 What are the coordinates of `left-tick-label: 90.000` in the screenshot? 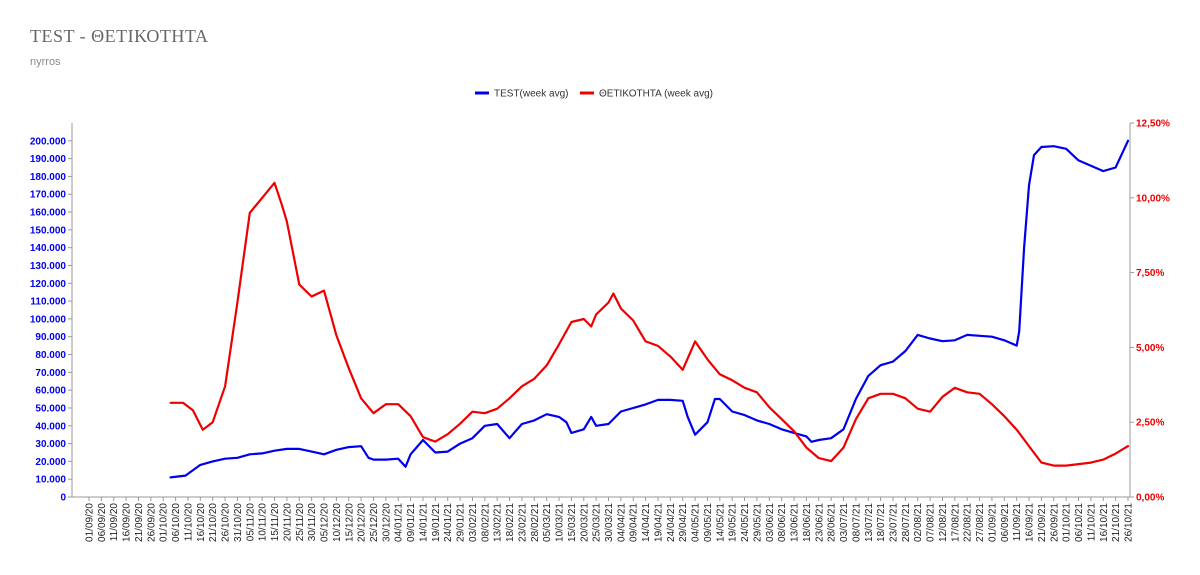 It's located at (50, 337).